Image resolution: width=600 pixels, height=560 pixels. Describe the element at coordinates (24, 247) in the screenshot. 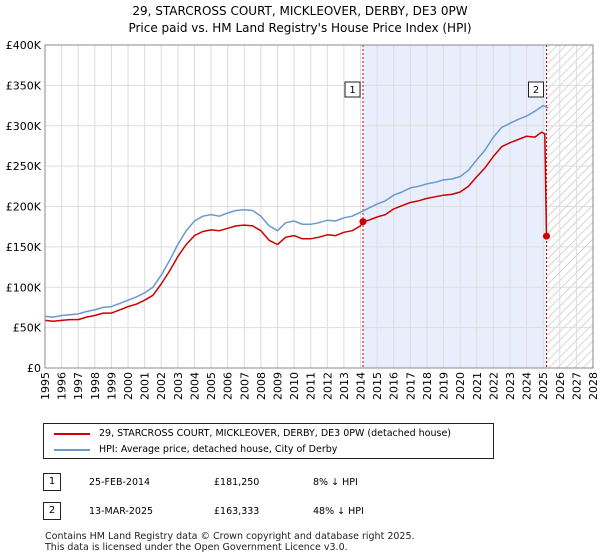

I see `y-tick-label: £150K` at that location.